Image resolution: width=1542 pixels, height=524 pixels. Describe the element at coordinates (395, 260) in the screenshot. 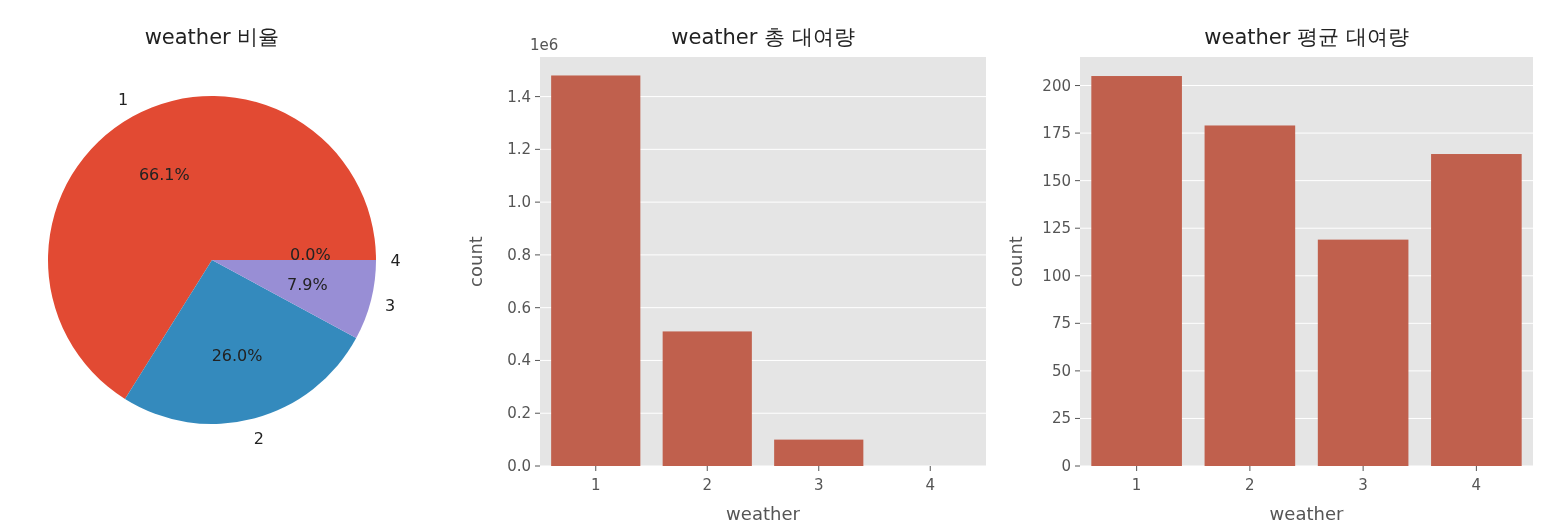

I see `category-label: 4` at that location.